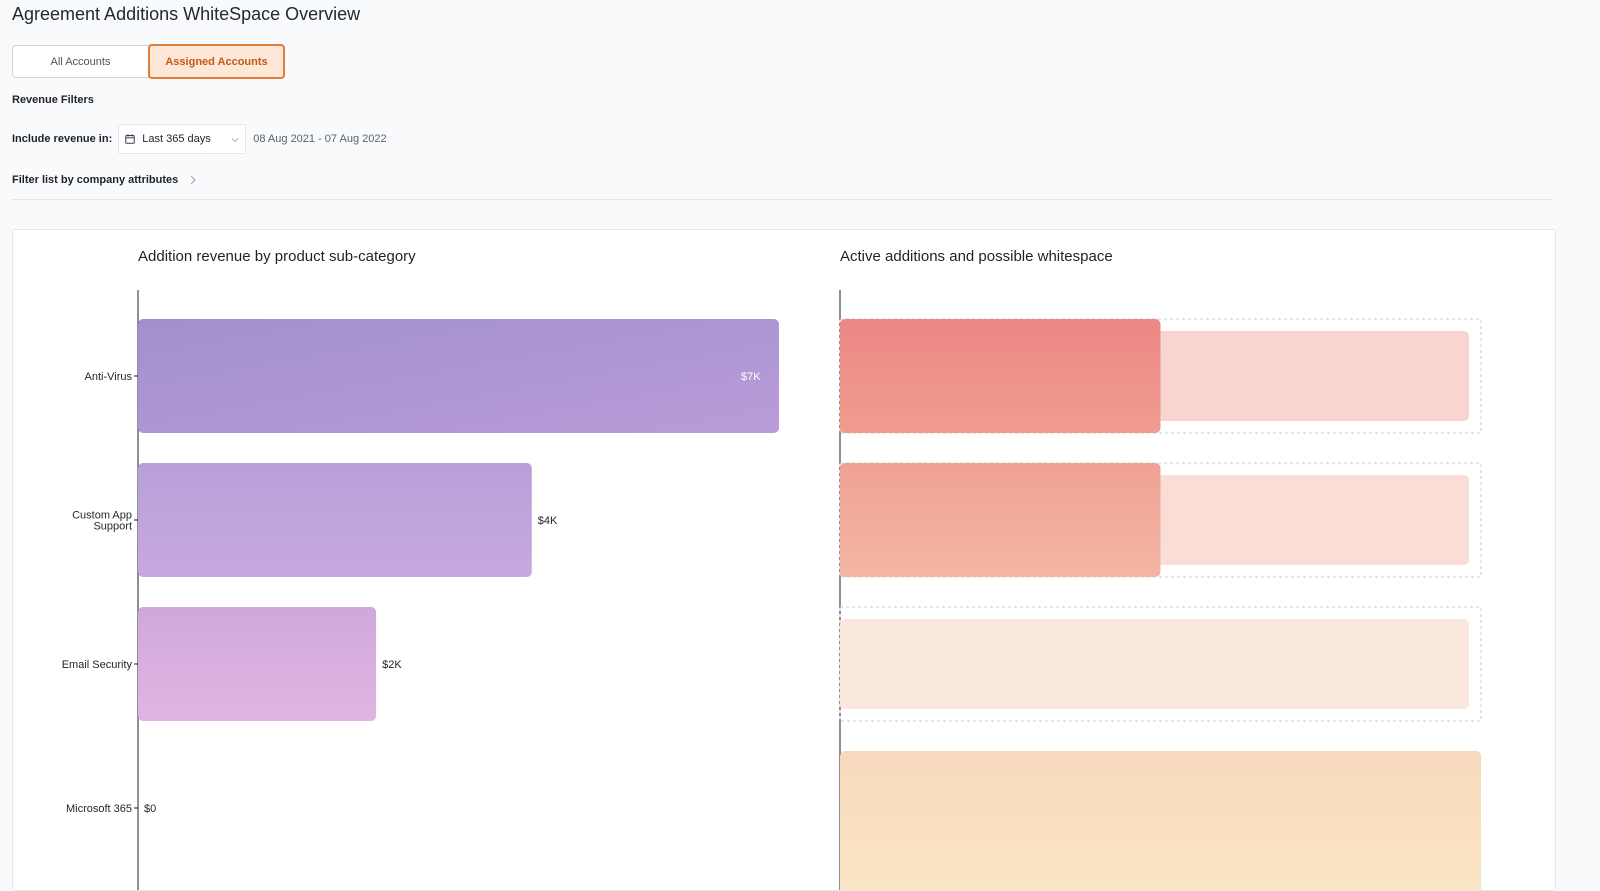 This screenshot has width=1600, height=891. I want to click on calendar-icon, so click(130, 139).